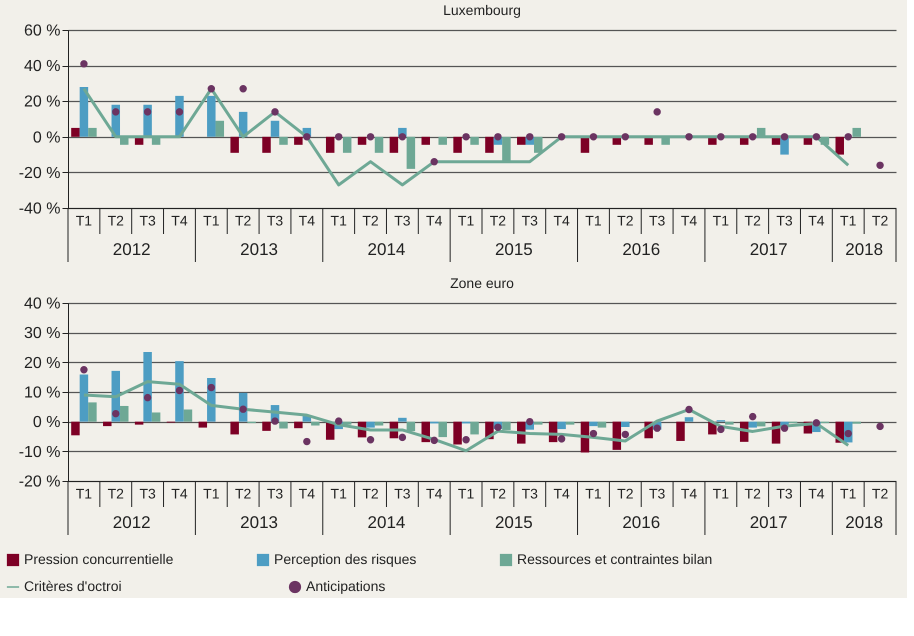 This screenshot has height=636, width=914. Describe the element at coordinates (387, 249) in the screenshot. I see `text: 2014` at that location.